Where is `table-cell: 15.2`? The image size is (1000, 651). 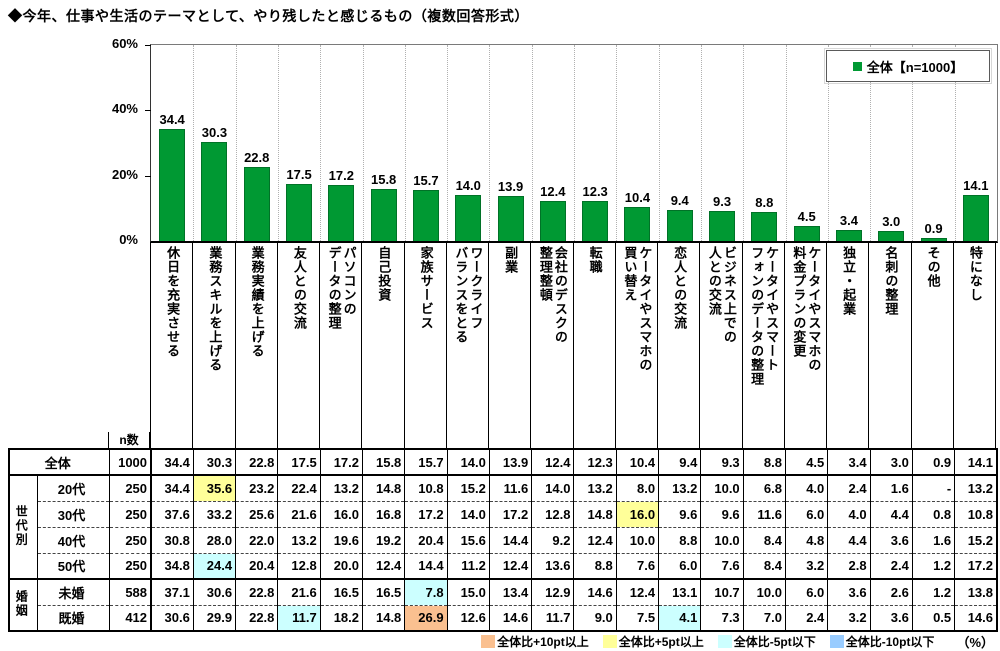 table-cell: 15.2 is located at coordinates (468, 487).